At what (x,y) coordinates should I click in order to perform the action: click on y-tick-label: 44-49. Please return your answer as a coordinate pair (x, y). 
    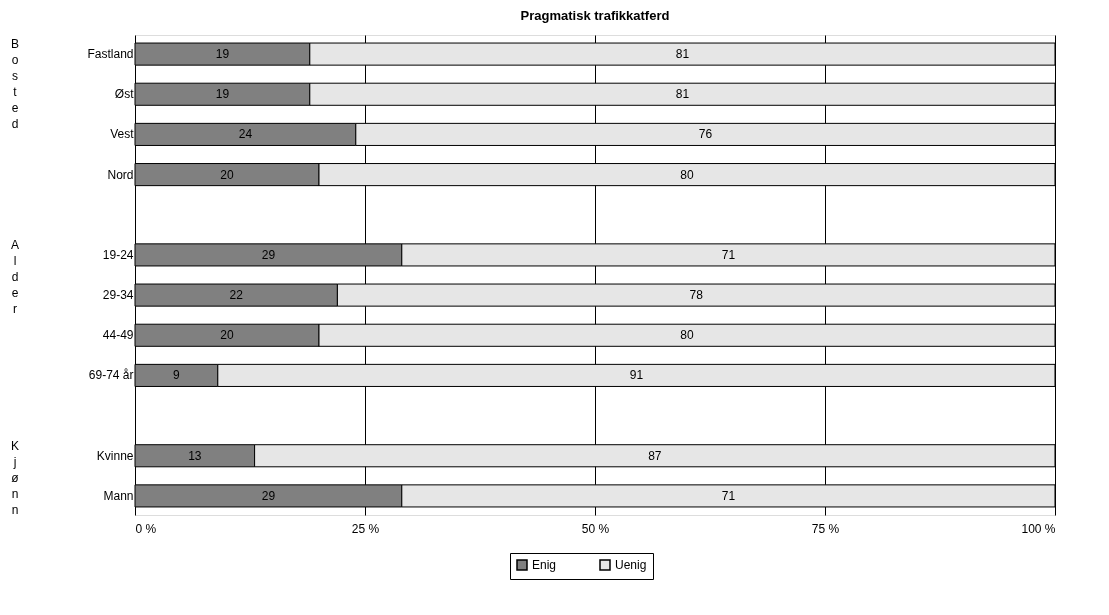
    Looking at the image, I should click on (118, 335).